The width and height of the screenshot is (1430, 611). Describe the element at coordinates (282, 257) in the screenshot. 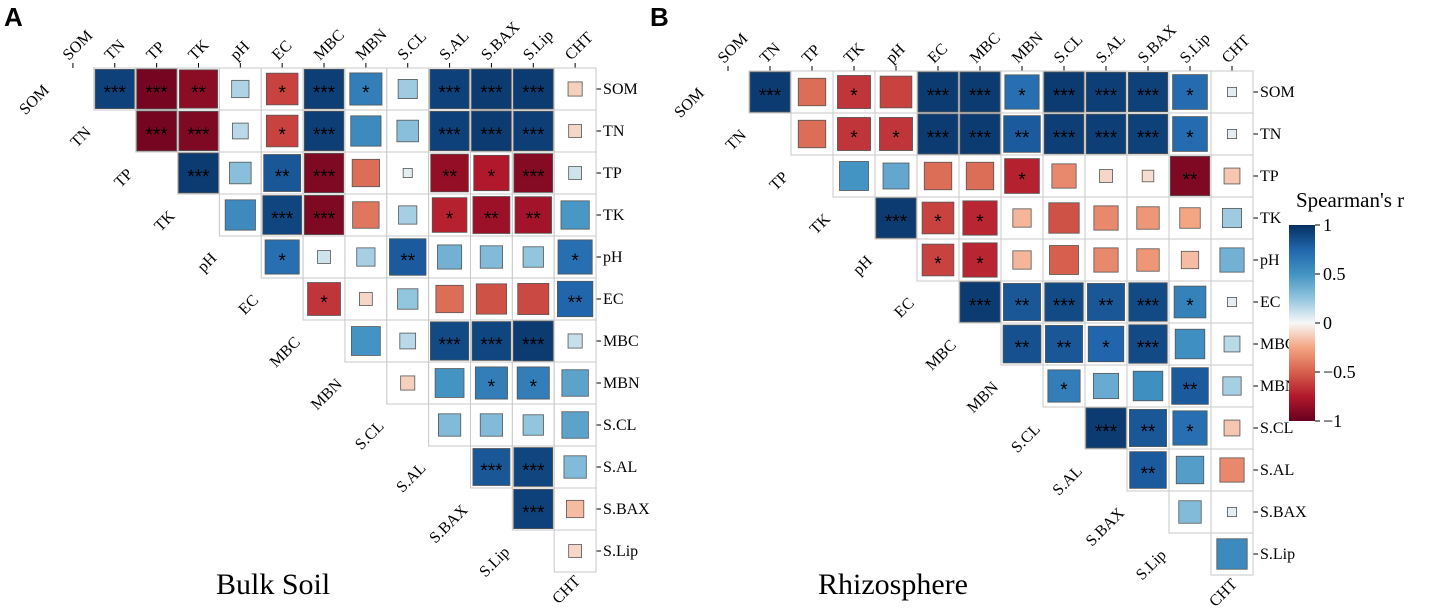

I see `cell-bulk-ph-ec` at that location.